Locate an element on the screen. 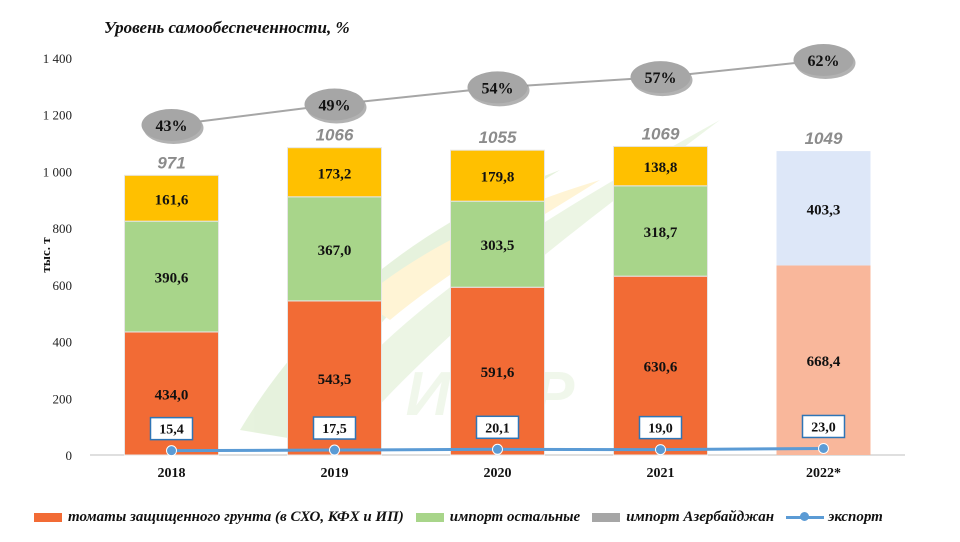  legend-label-import-azerbaijan: импорт Азербайджан is located at coordinates (700, 516).